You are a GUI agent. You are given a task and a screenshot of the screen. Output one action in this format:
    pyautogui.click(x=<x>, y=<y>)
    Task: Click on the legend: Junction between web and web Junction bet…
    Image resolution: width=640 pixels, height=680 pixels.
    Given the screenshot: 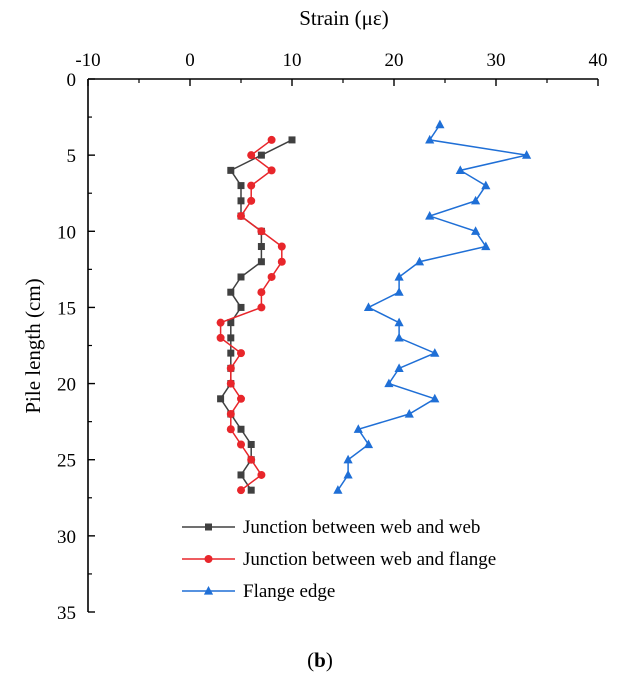 What is the action you would take?
    pyautogui.click(x=339, y=559)
    